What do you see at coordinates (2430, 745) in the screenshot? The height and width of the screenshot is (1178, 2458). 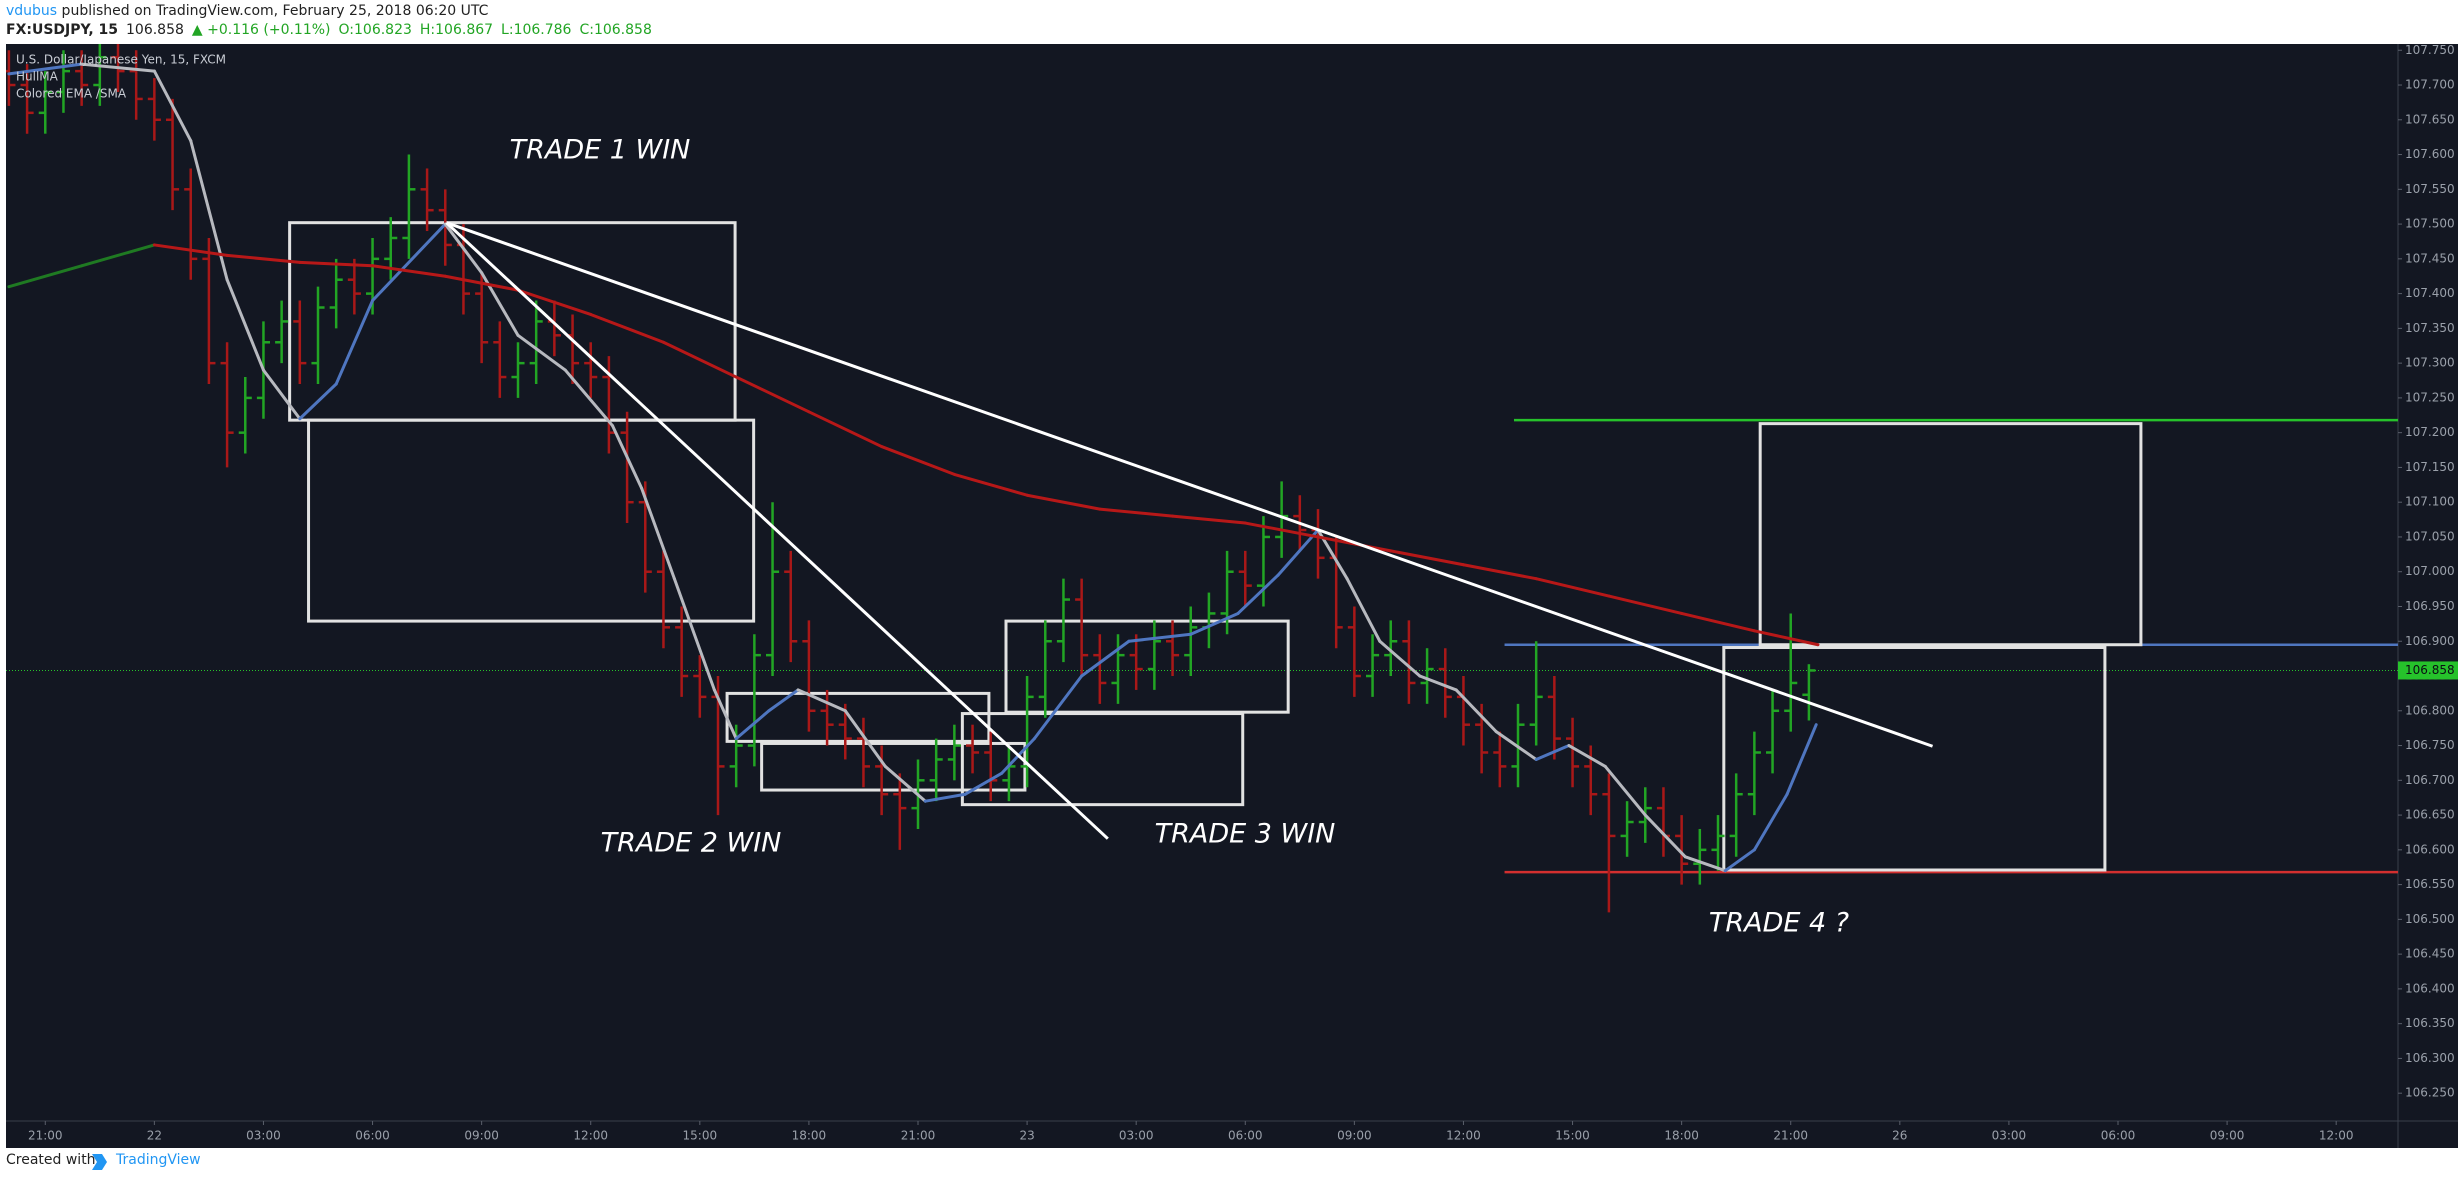 I see `y-tick-label: 106.750` at bounding box center [2430, 745].